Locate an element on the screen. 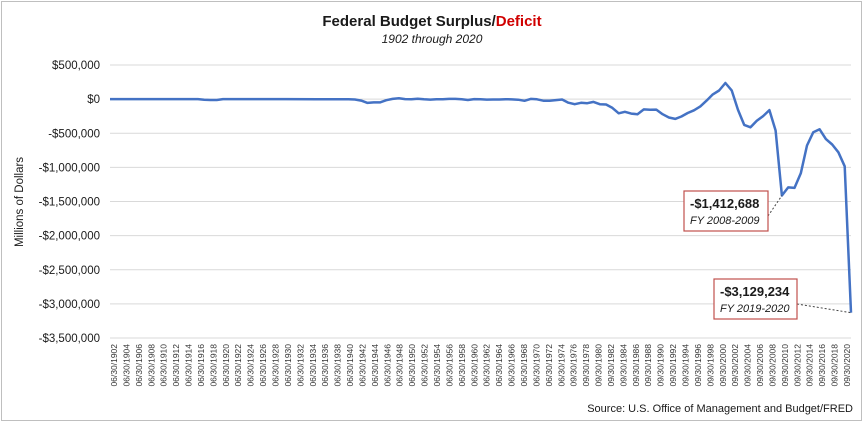 Image resolution: width=865 pixels, height=424 pixels. x-tick-label: 06/30/1922 is located at coordinates (238, 365).